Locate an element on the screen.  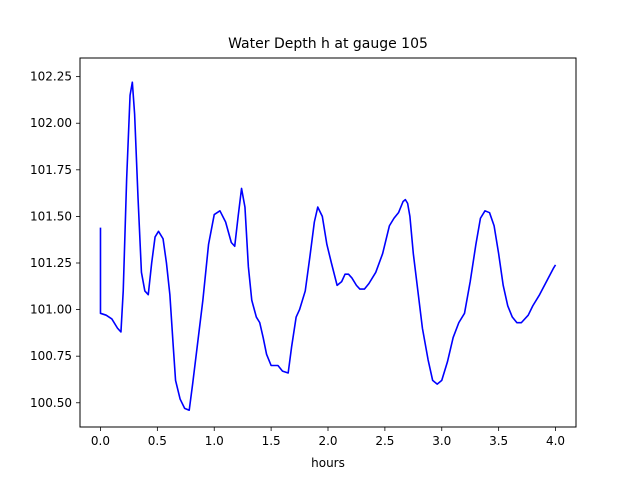
x-tick-label: 4.0 is located at coordinates (555, 441).